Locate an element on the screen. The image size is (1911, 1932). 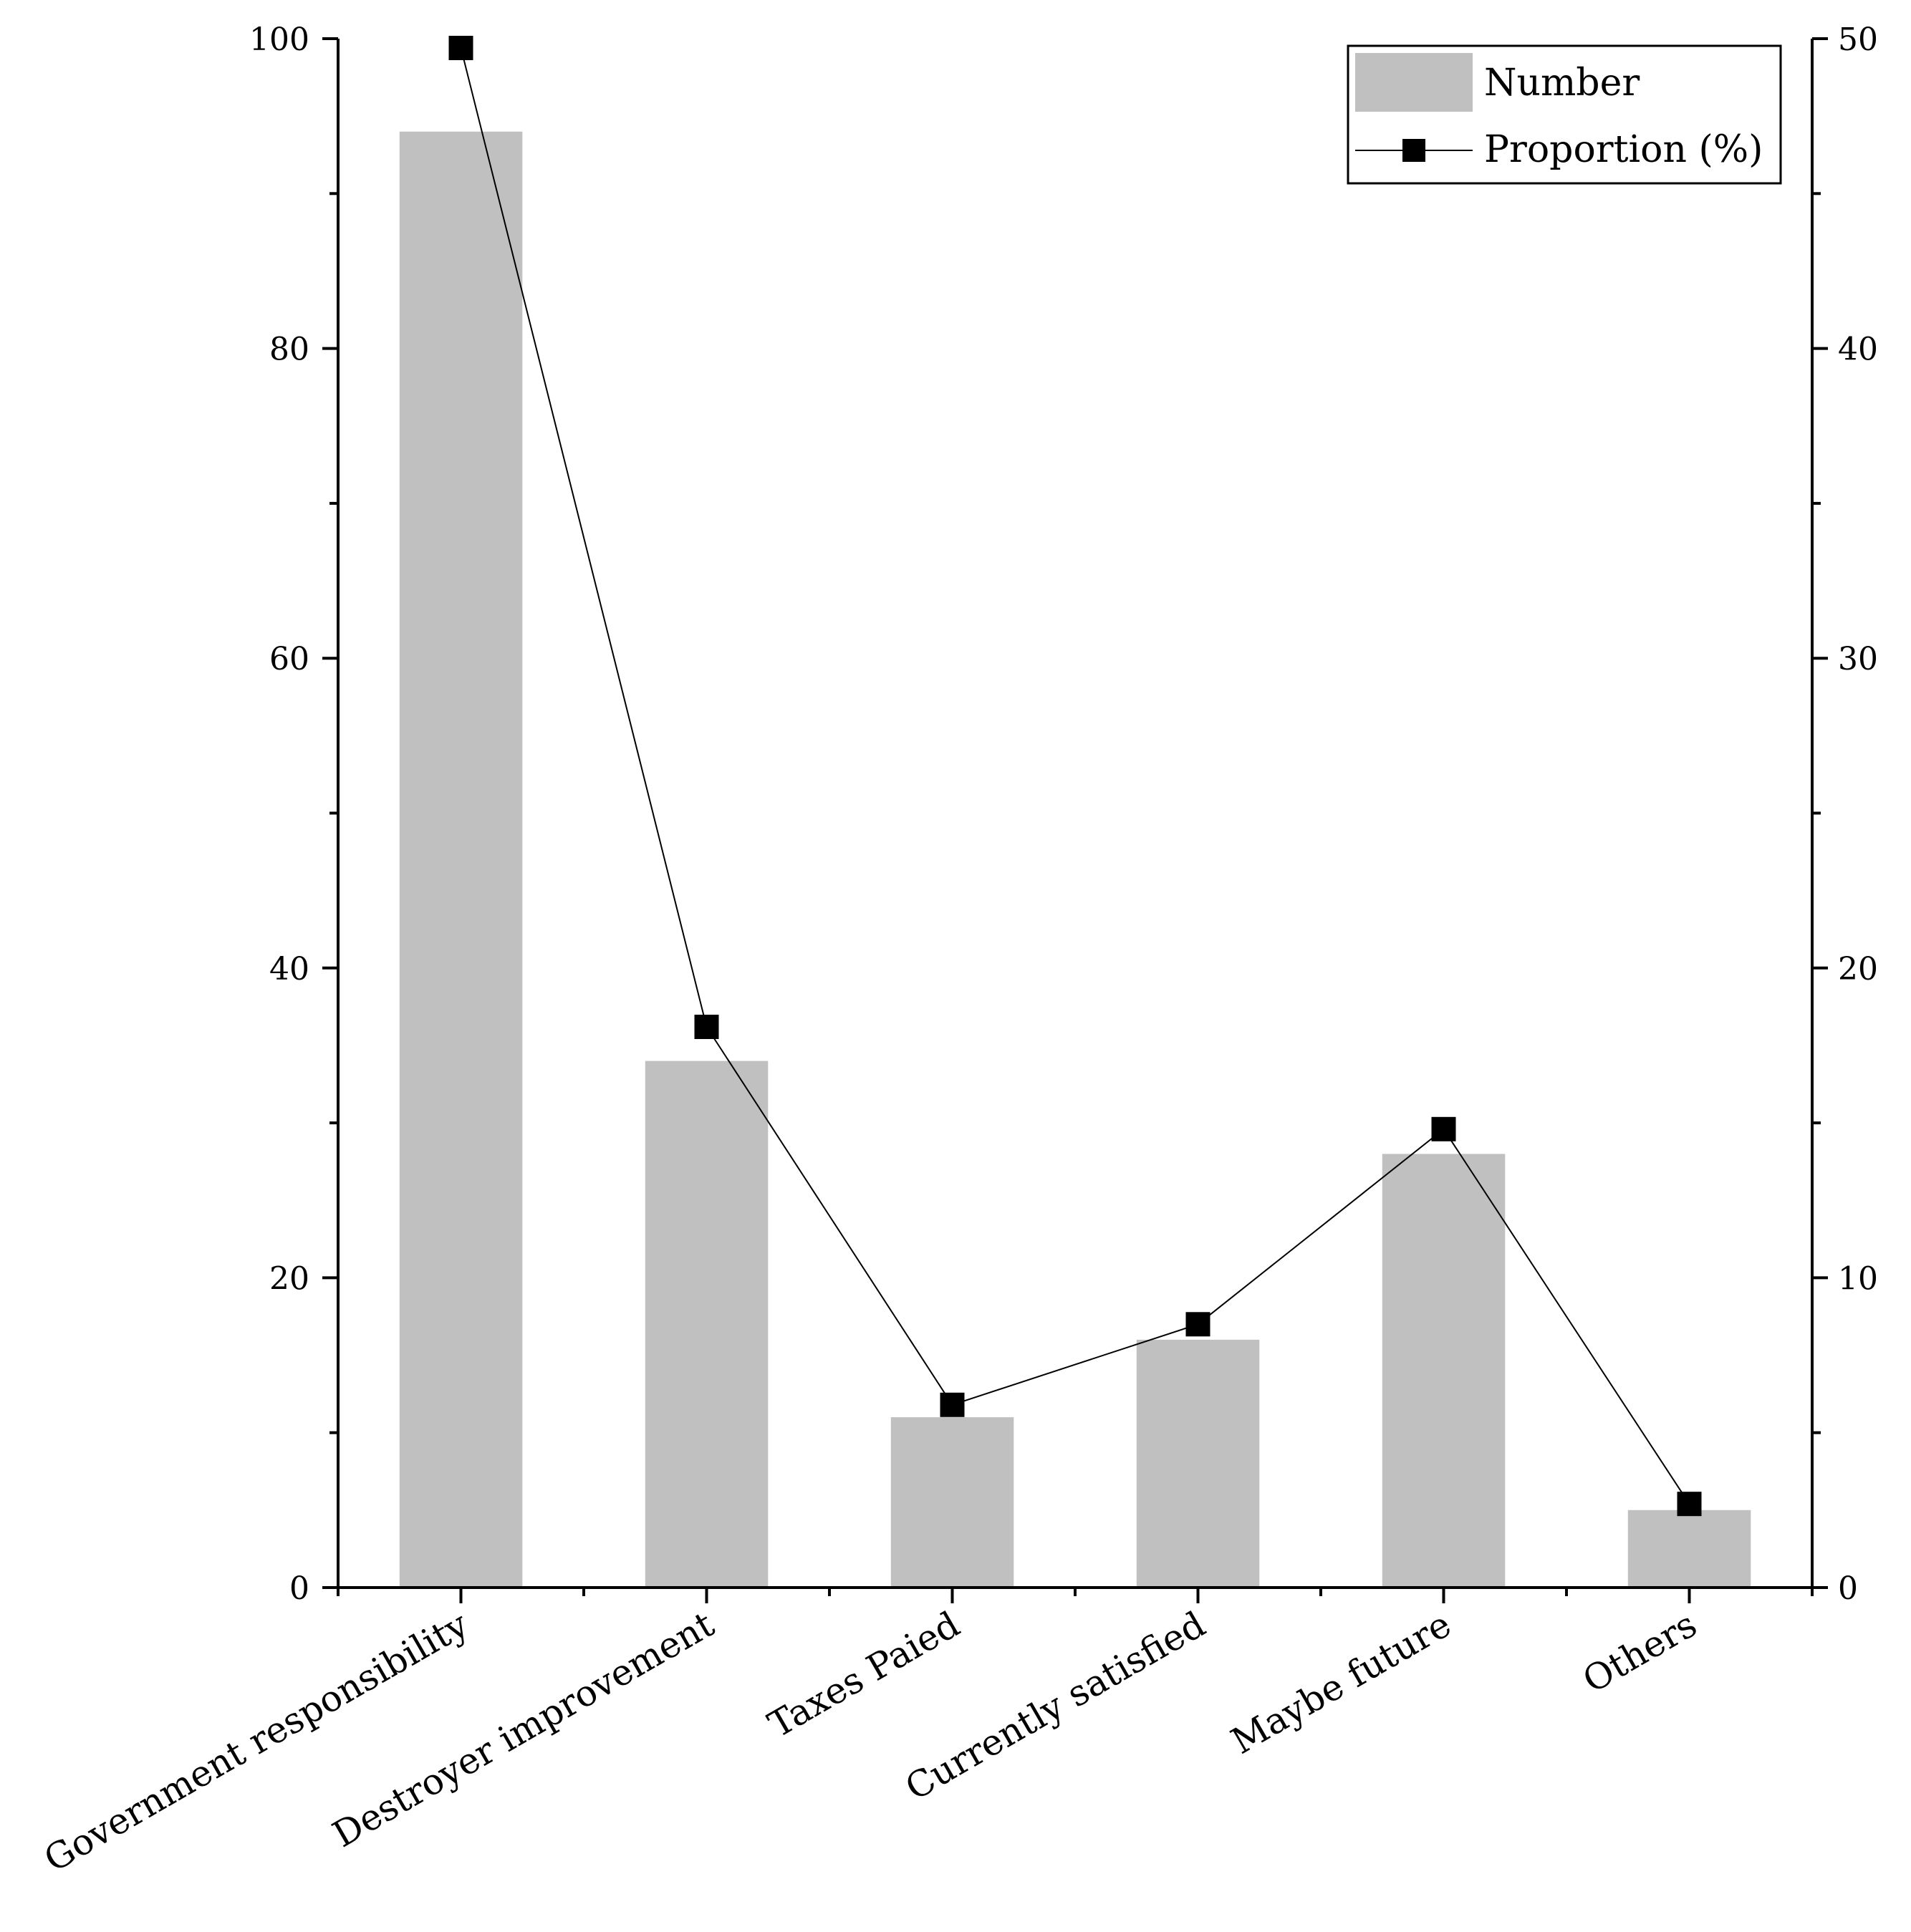
legend-label-proportion: Proportion (%) is located at coordinates (1623, 149).